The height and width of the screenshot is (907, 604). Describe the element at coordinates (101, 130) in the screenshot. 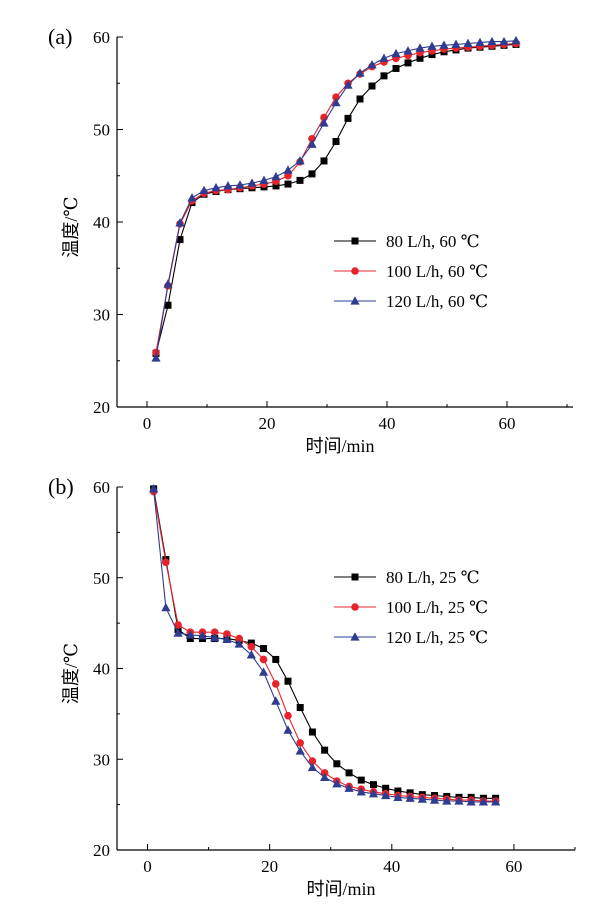

I see `y-tick-label: 50` at that location.